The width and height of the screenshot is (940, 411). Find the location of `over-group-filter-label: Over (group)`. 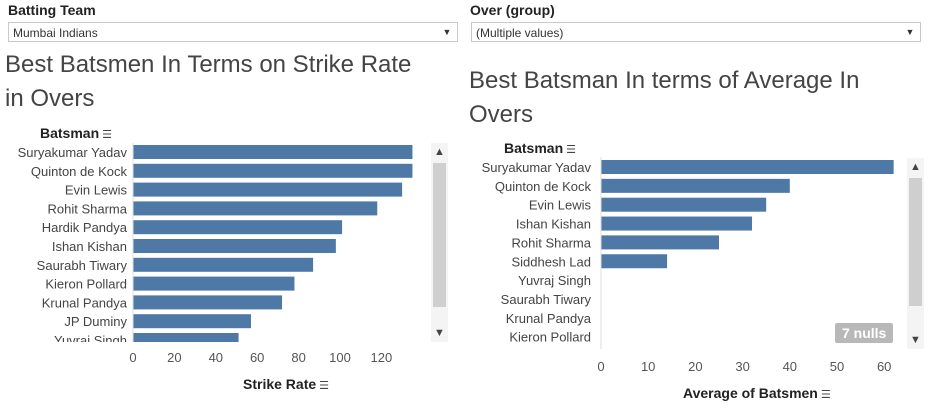

over-group-filter-label: Over (group) is located at coordinates (512, 10).